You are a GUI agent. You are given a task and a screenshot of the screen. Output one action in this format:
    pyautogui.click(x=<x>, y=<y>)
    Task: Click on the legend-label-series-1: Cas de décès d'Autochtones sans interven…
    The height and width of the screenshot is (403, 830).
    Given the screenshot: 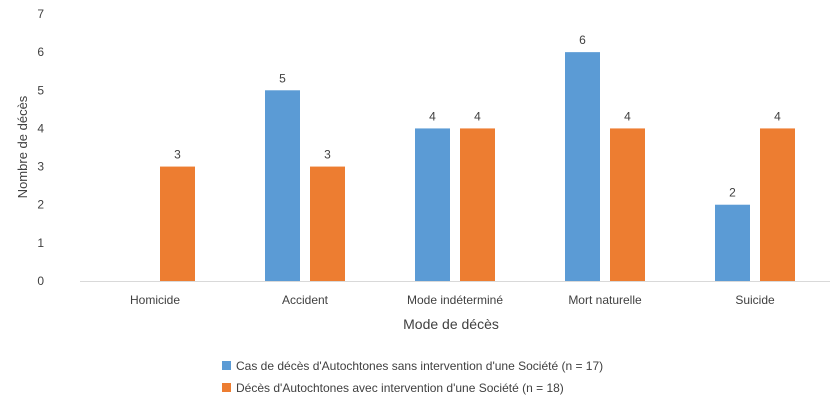 What is the action you would take?
    pyautogui.click(x=420, y=365)
    